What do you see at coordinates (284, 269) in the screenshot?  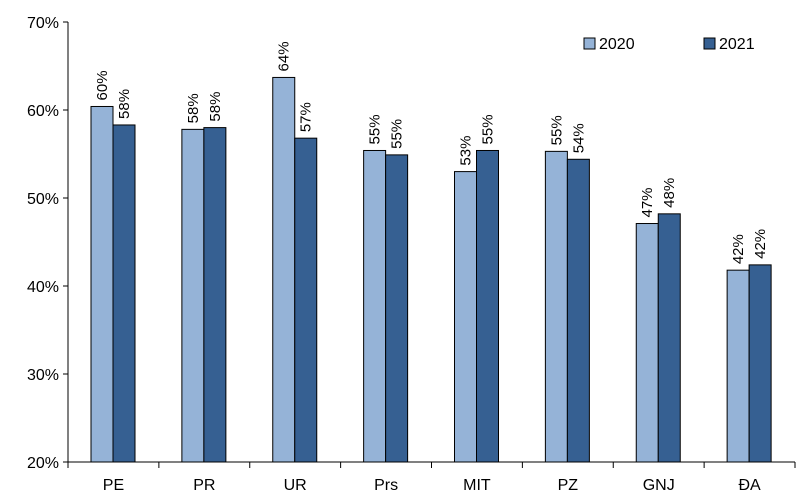 I see `bar-2020-UR` at bounding box center [284, 269].